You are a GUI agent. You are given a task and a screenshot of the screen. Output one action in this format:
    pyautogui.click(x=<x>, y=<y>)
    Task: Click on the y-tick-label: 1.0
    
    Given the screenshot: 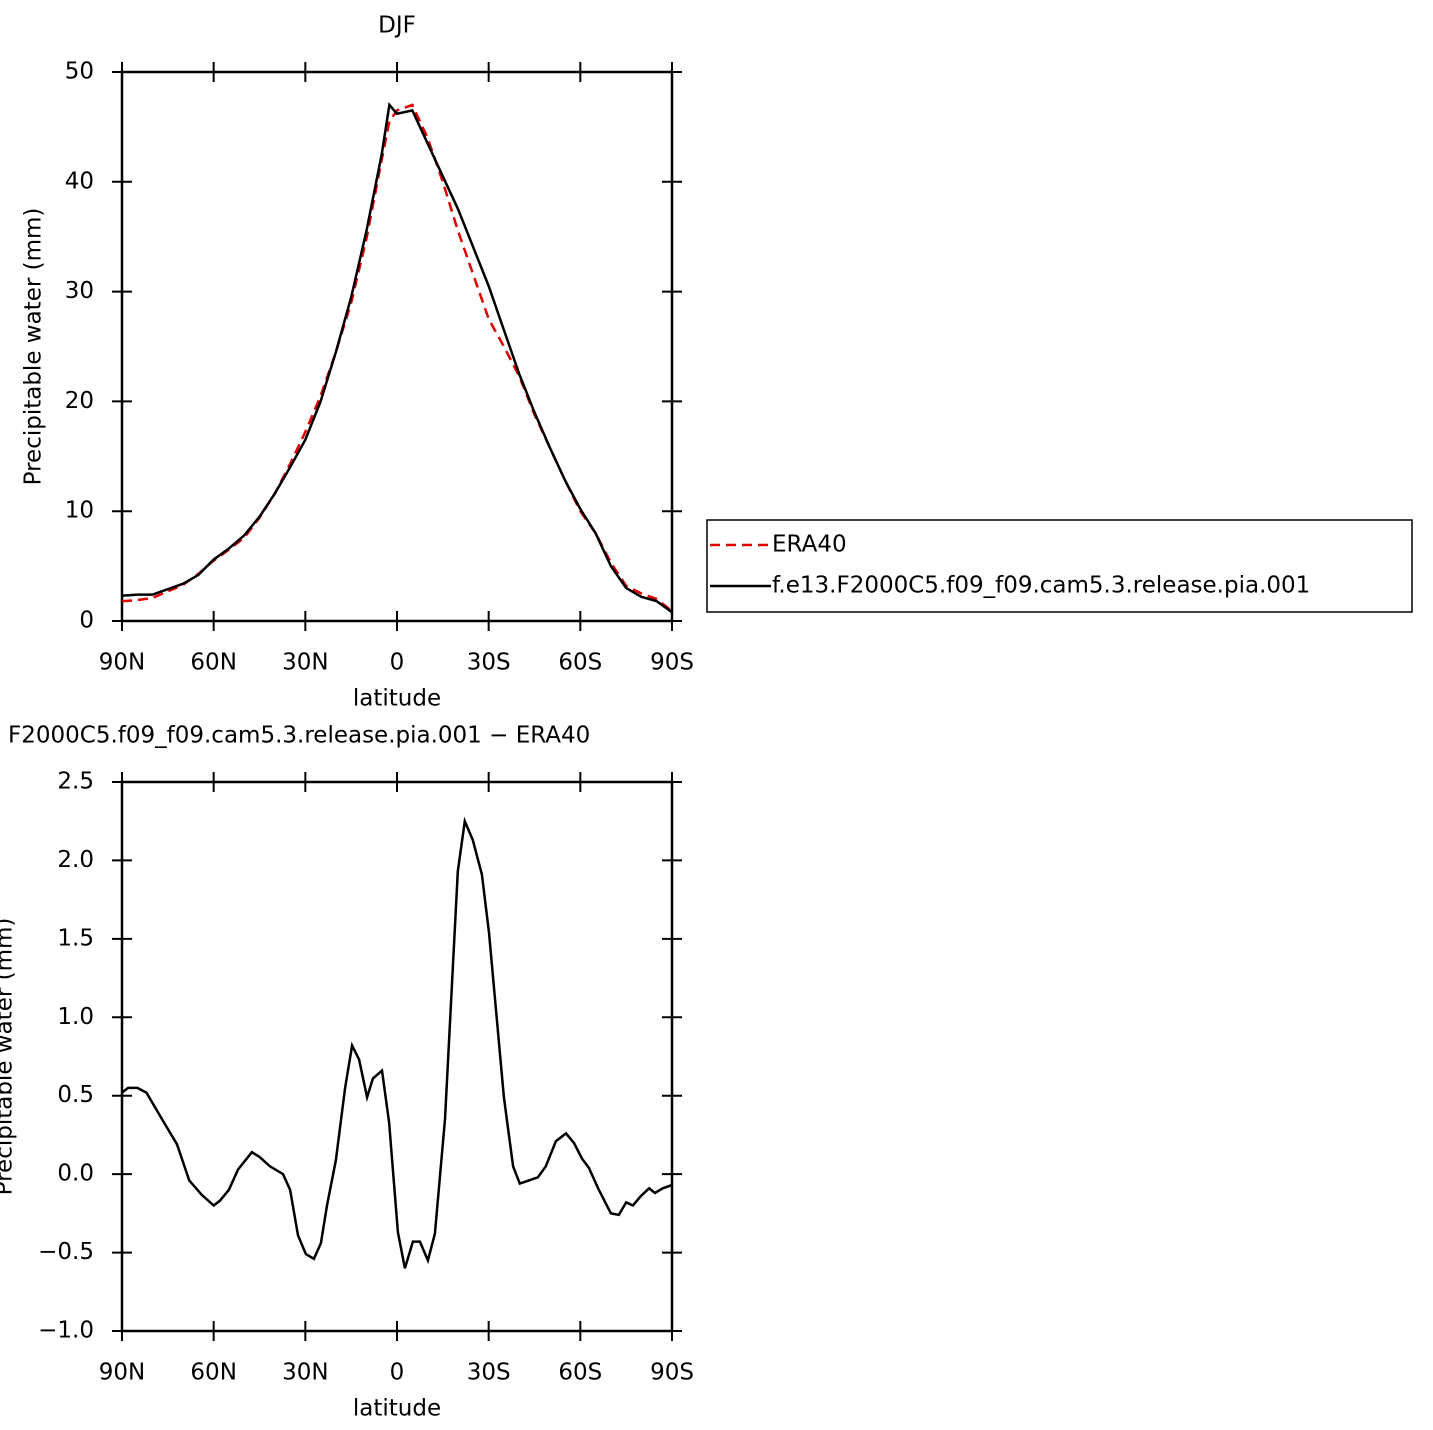 What is the action you would take?
    pyautogui.click(x=75, y=1017)
    